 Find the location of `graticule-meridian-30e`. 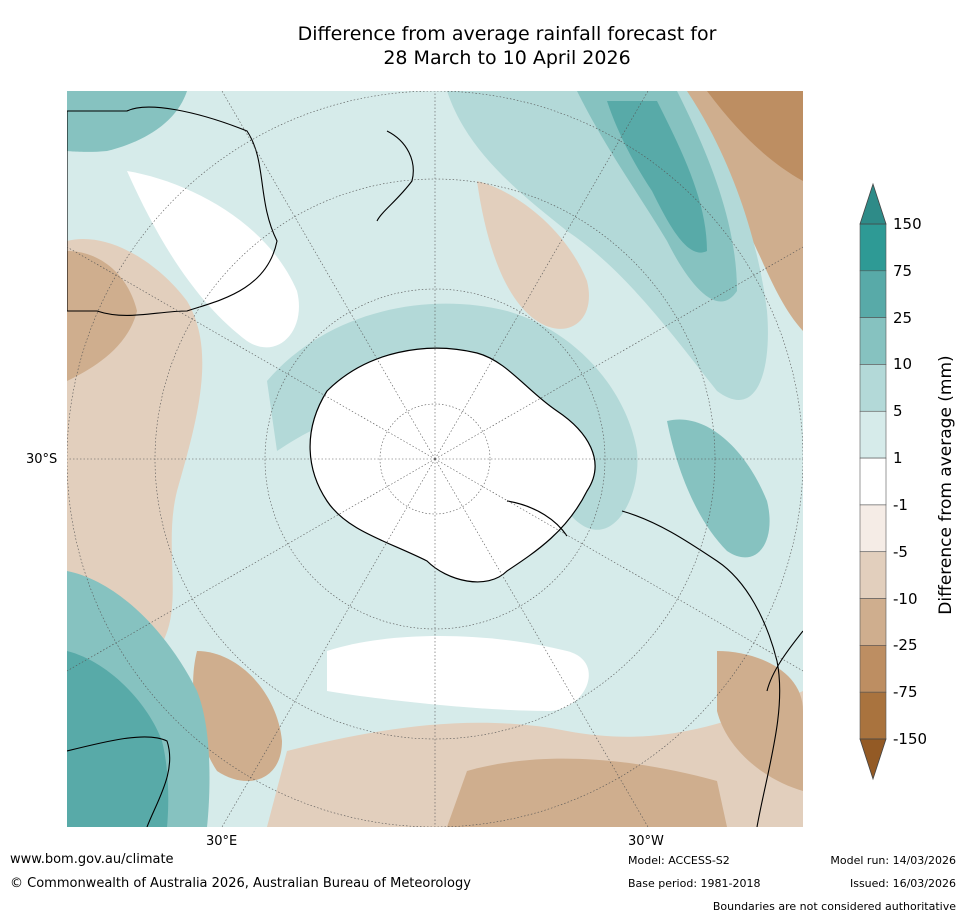

graticule-meridian-30e is located at coordinates (328, 642).